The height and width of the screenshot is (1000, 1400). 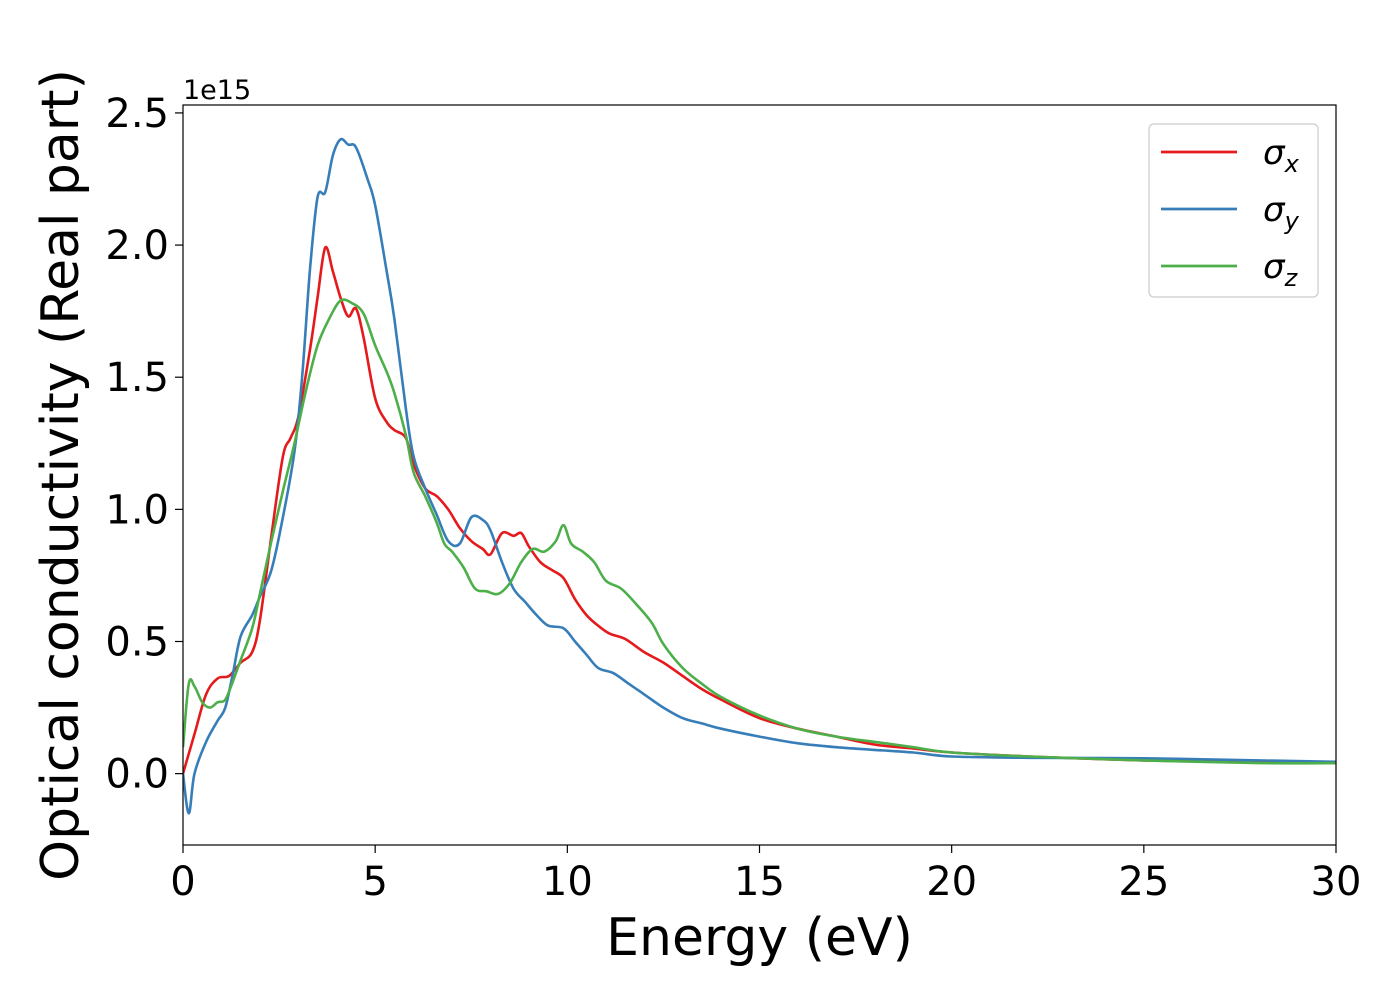 I want to click on y-tick-label: 2.5, so click(x=137, y=114).